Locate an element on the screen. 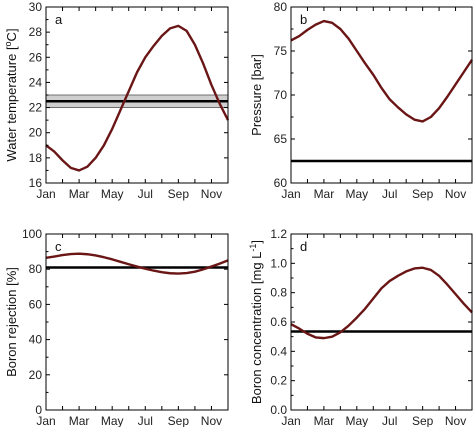 The width and height of the screenshot is (475, 427). y-tick-label: 18 is located at coordinates (36, 158).